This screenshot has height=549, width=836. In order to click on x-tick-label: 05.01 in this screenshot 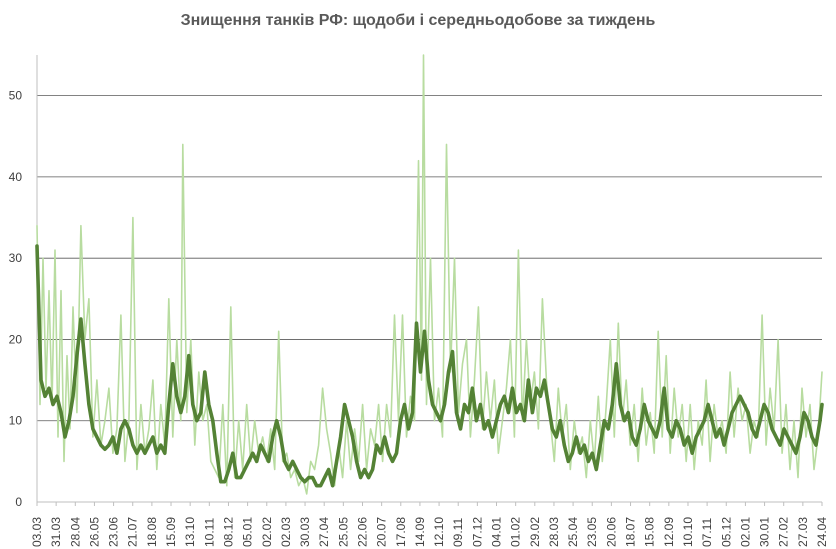, I will do `click(248, 532)`.